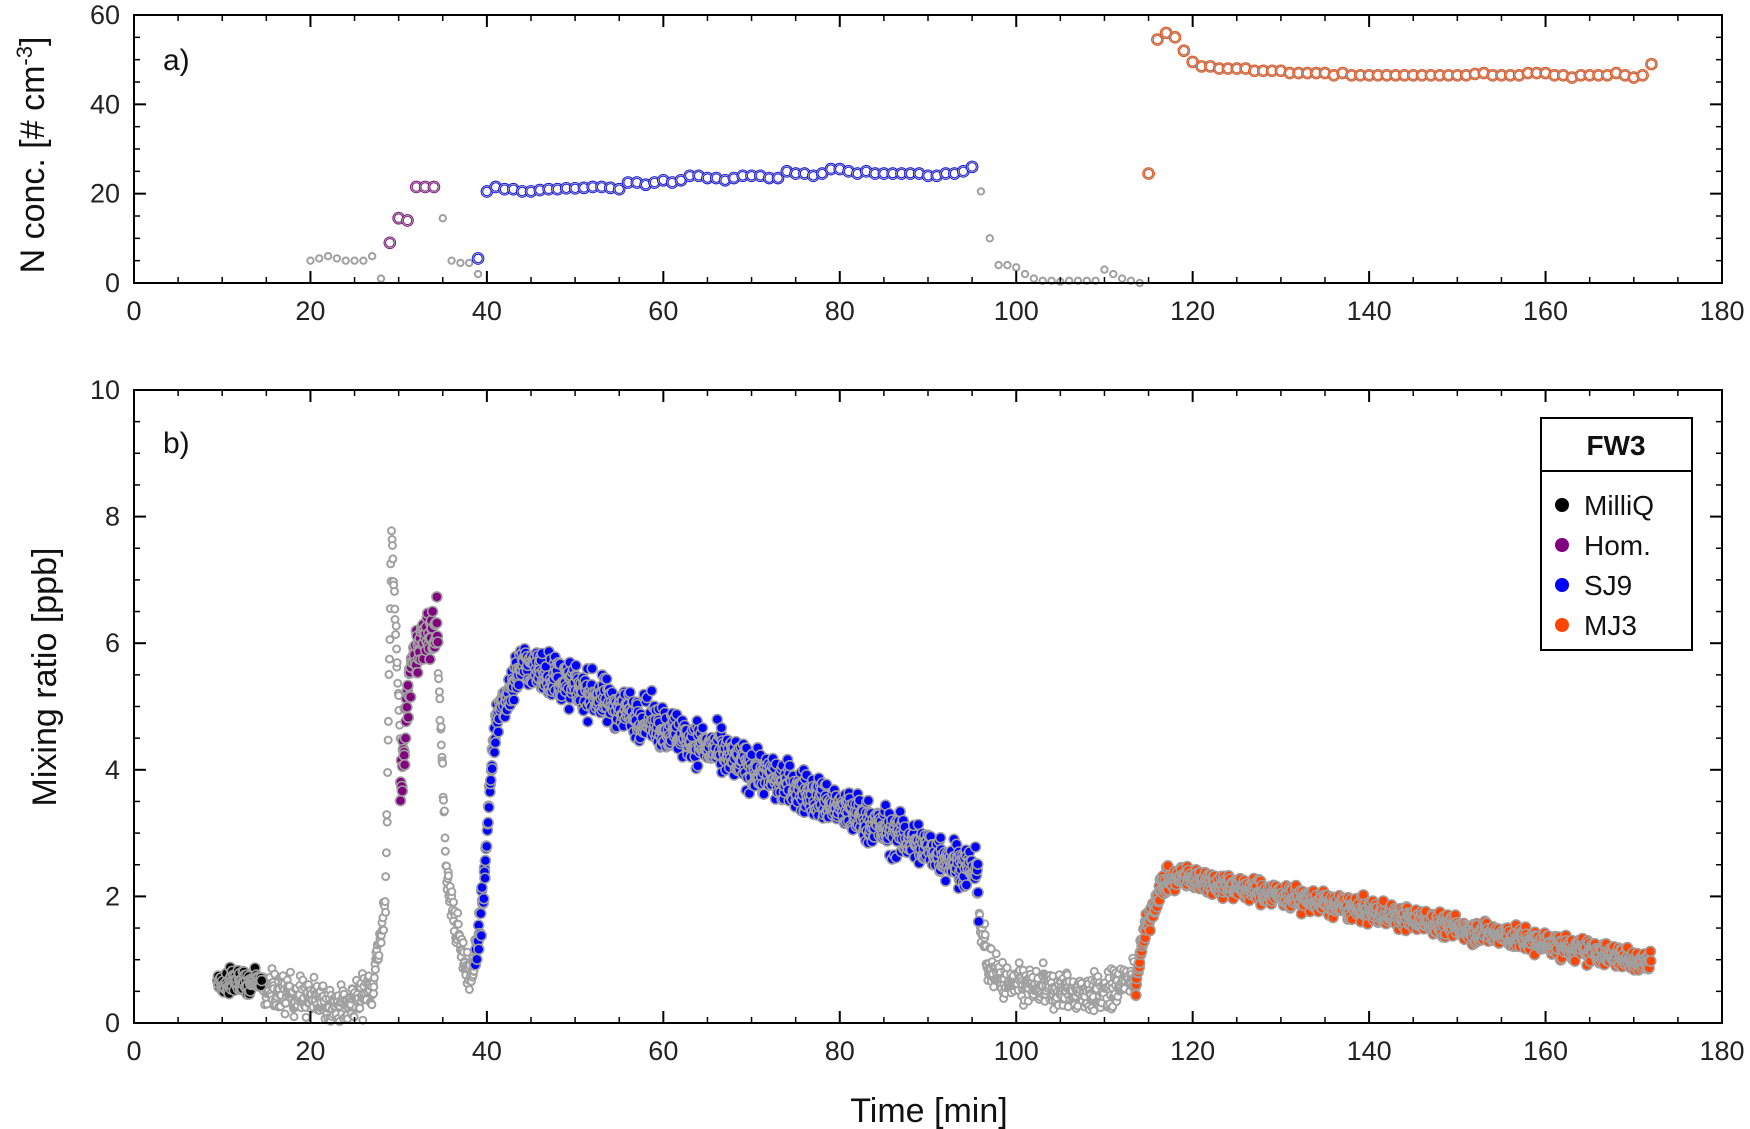  I want to click on y-tick-label: 40, so click(105, 104).